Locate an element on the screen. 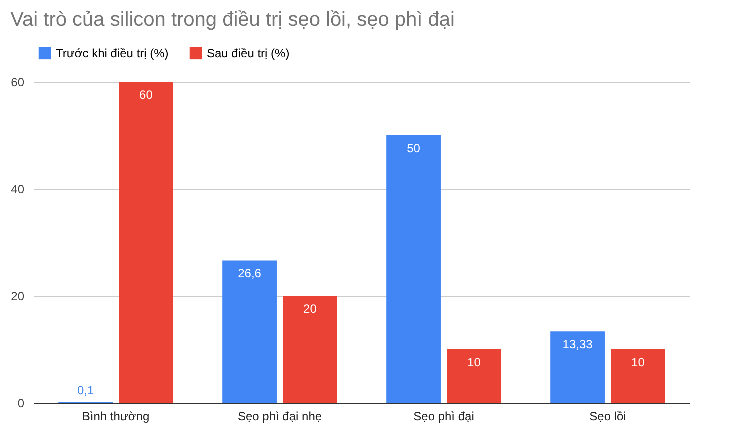 Image resolution: width=730 pixels, height=432 pixels. chart-title: Vai trò của silicon trong điều trị sẹo lồi, sẹo phì đại is located at coordinates (232, 20).